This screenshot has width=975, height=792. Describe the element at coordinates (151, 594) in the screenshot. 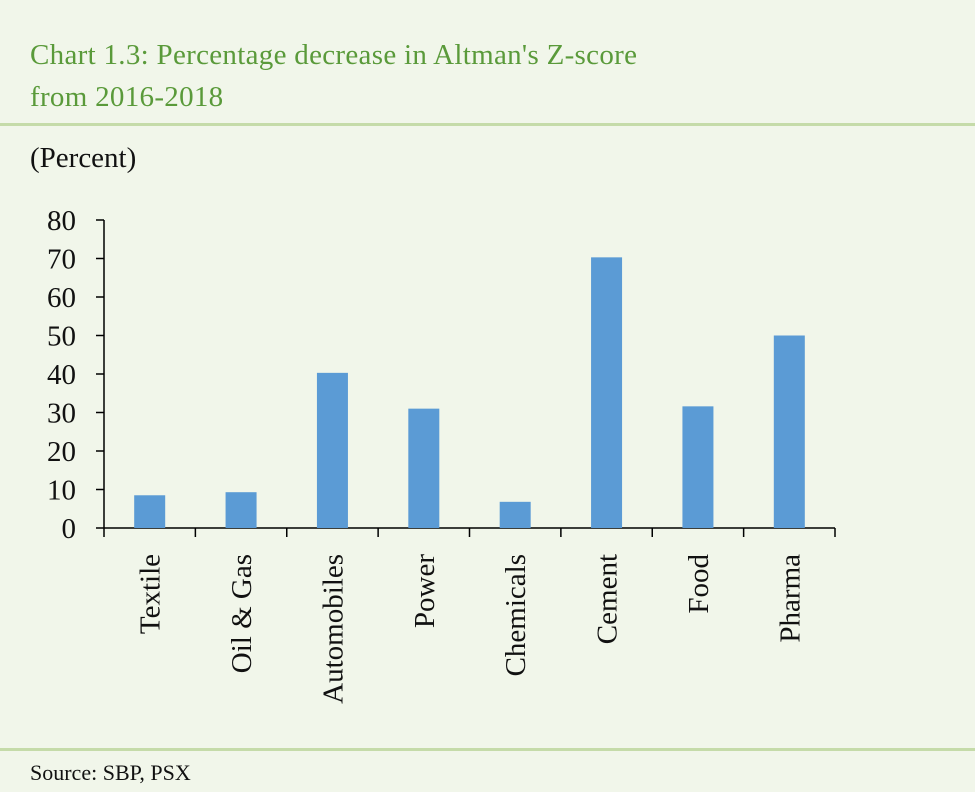

I see `x-tick-label: Textile` at that location.